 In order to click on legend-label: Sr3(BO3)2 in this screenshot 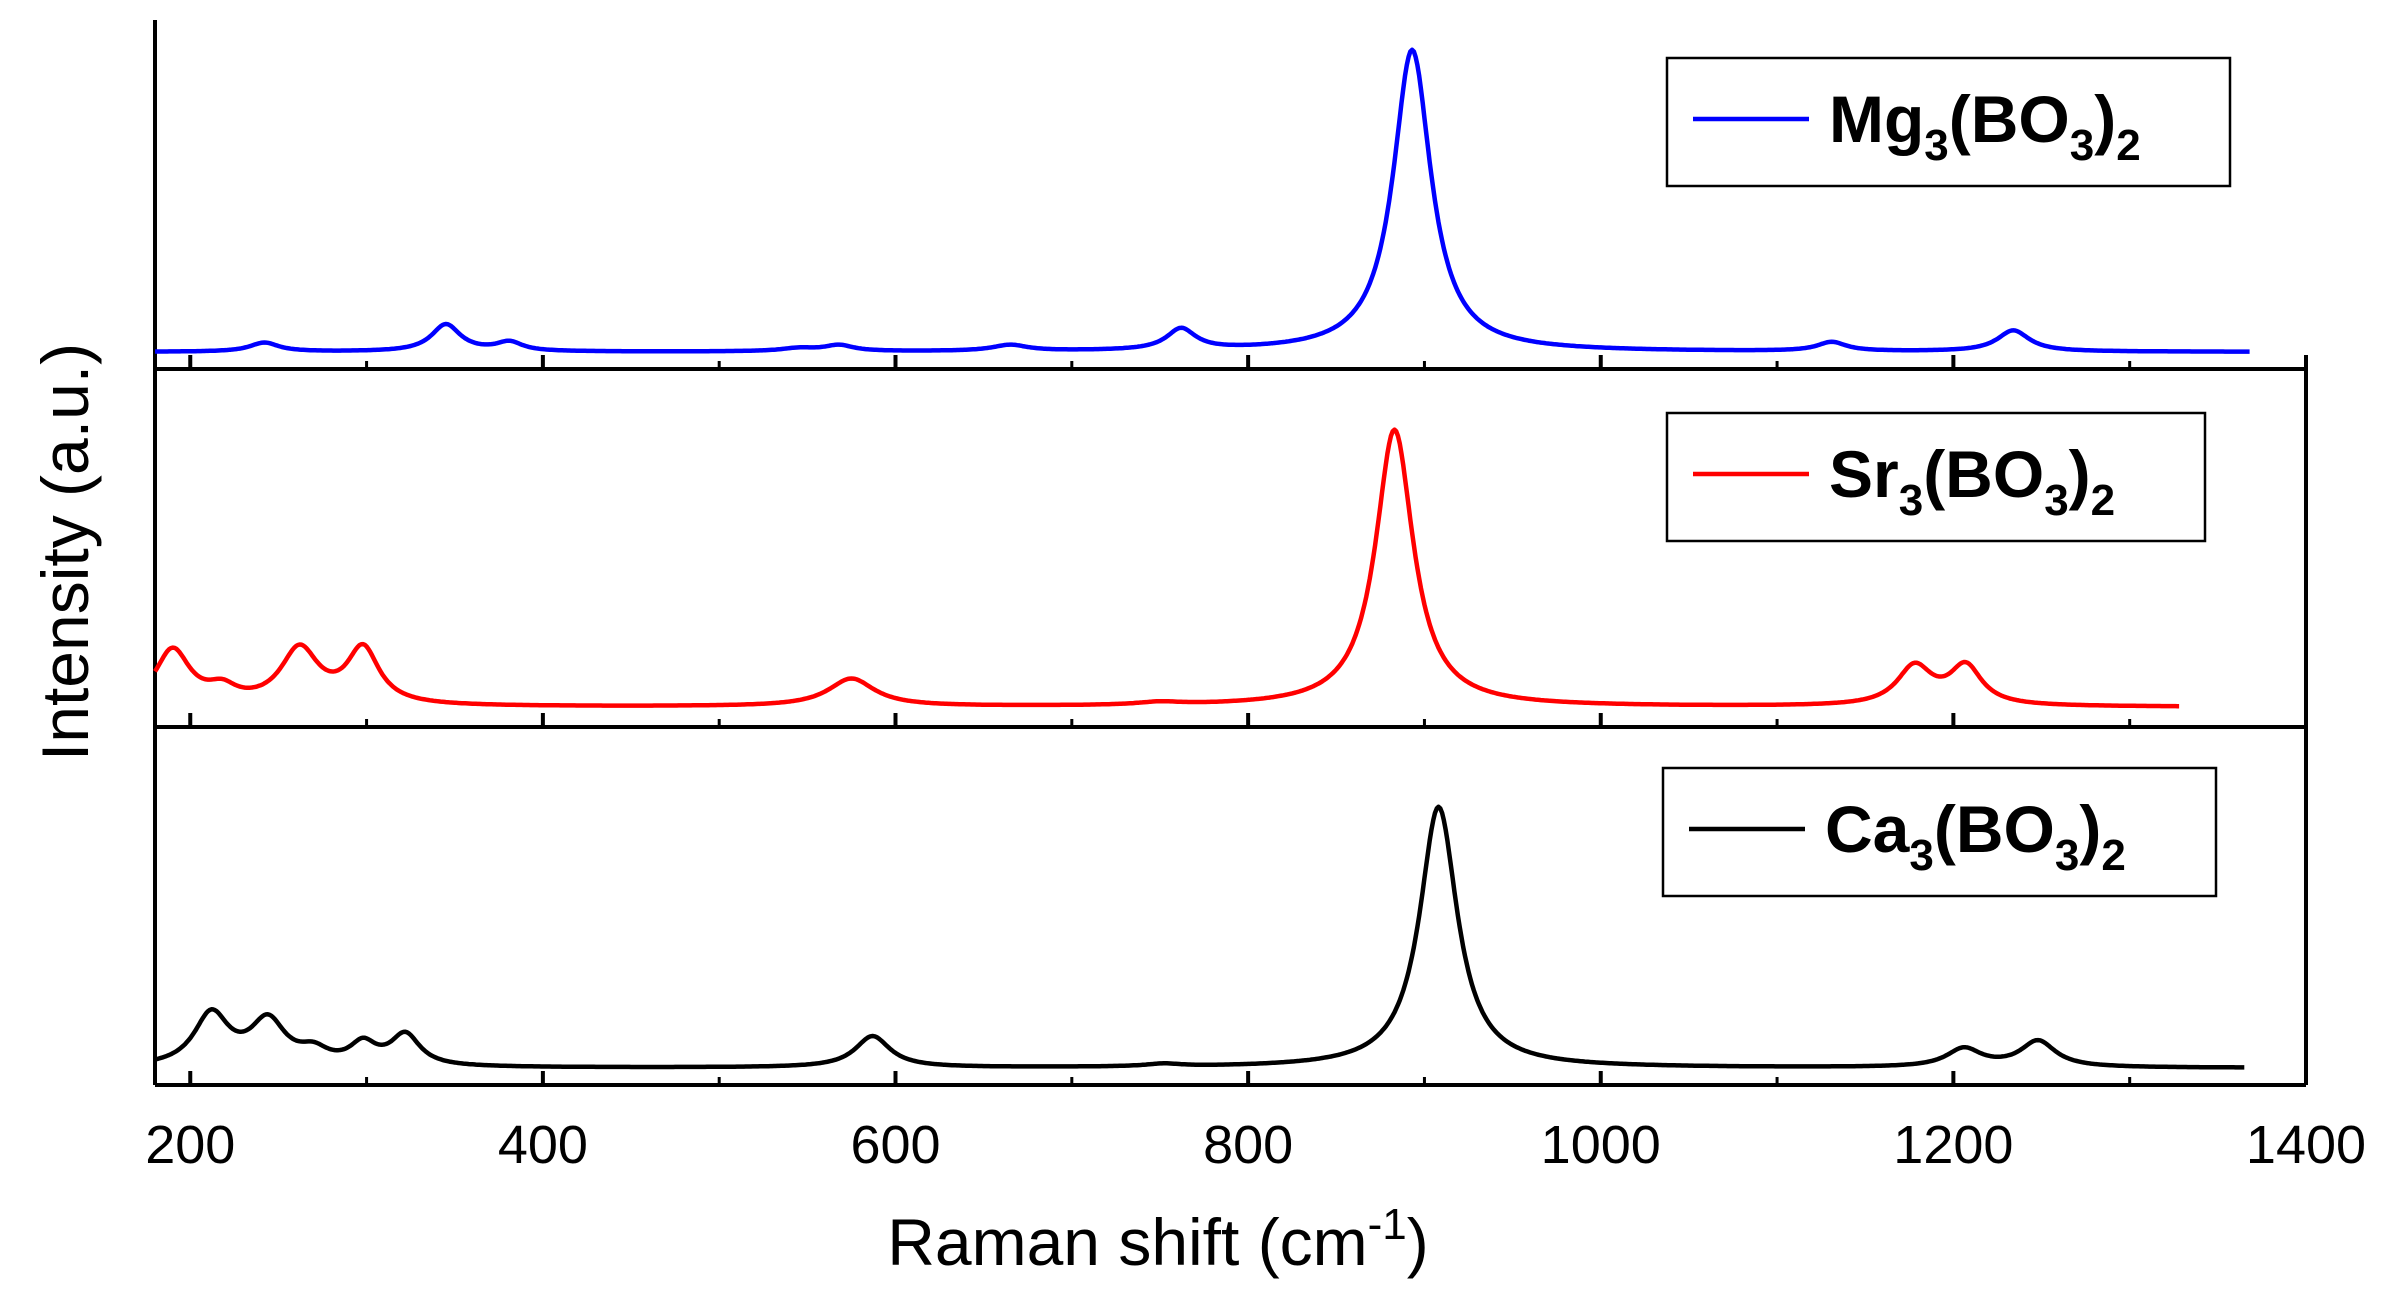, I will do `click(1972, 481)`.